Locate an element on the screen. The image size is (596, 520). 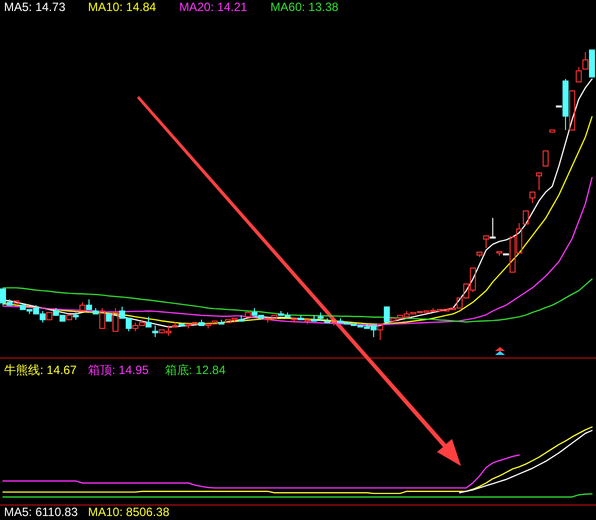
text: MA20: 14.21 is located at coordinates (213, 7).